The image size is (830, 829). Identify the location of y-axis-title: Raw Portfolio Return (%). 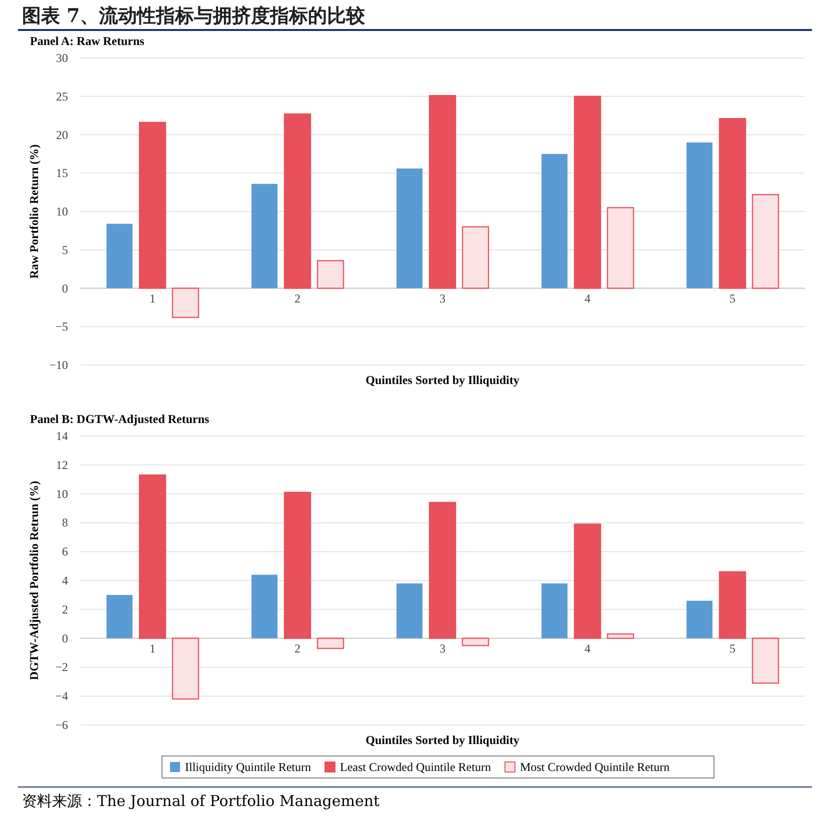
(34, 211).